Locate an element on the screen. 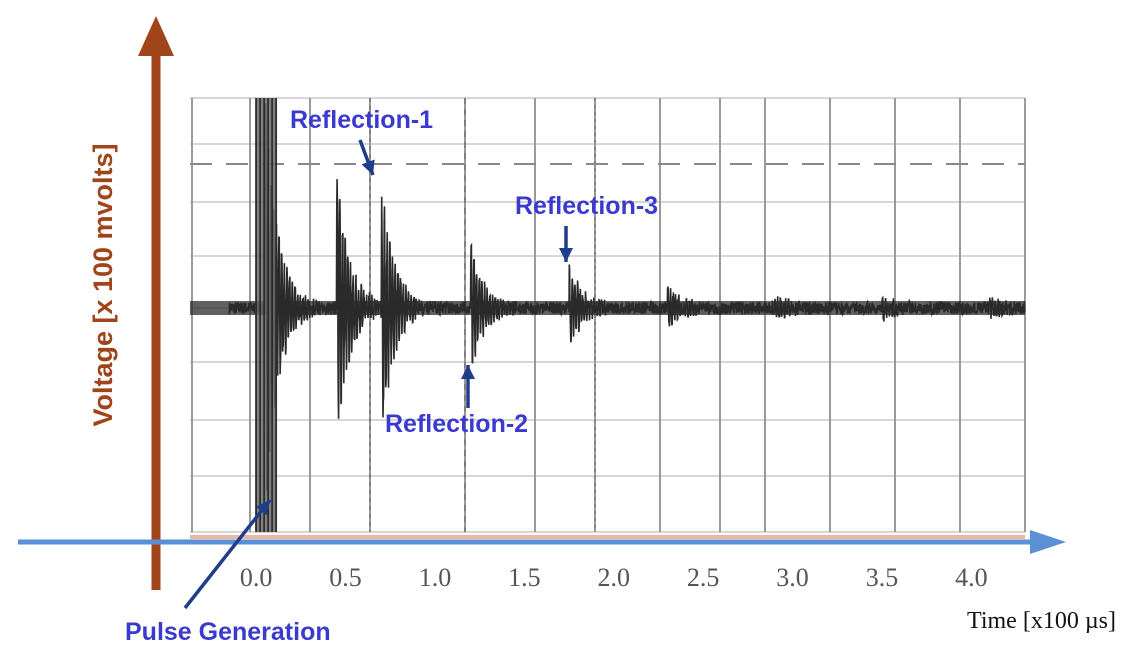 This screenshot has height=648, width=1140. x-tick-label-7: 3.5 is located at coordinates (882, 577).